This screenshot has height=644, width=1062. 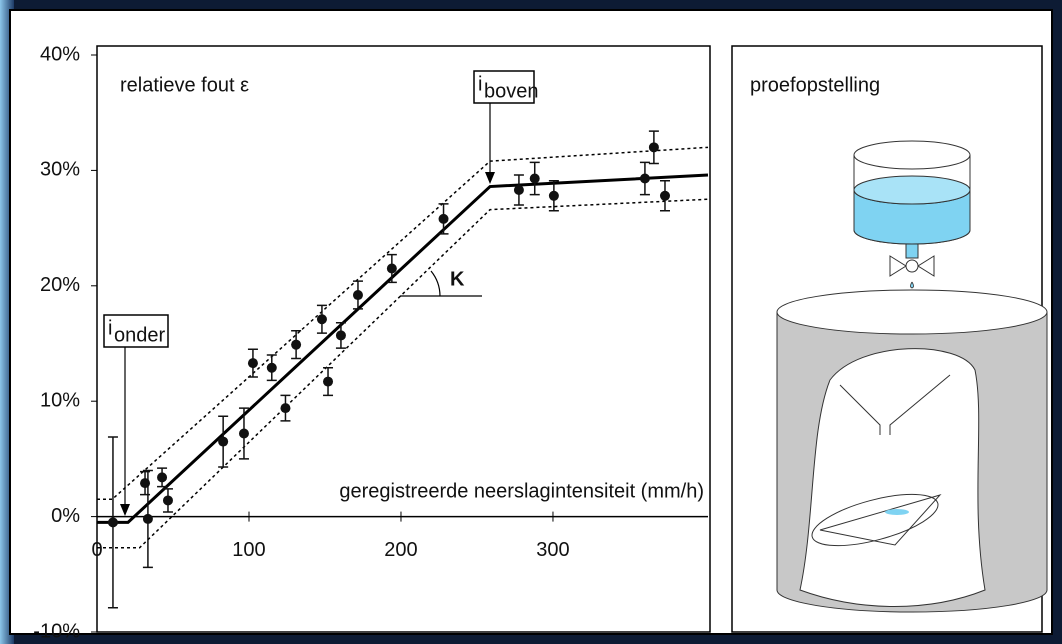 I want to click on marker-sub: onder, so click(x=139, y=335).